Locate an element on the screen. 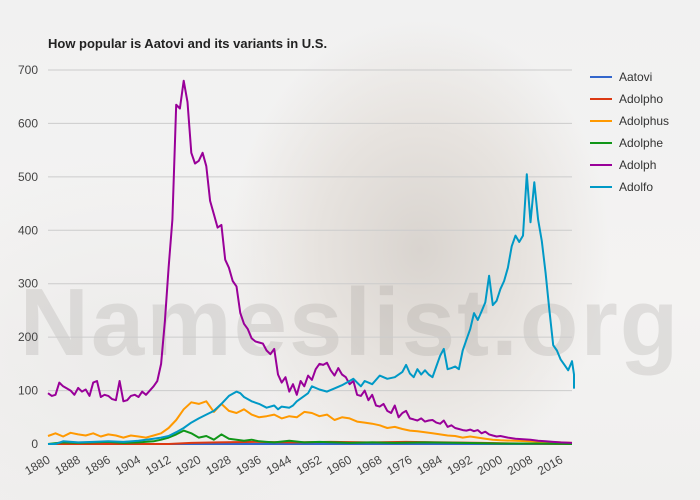 Image resolution: width=700 pixels, height=500 pixels. x-tick-label: 1944 is located at coordinates (279, 465).